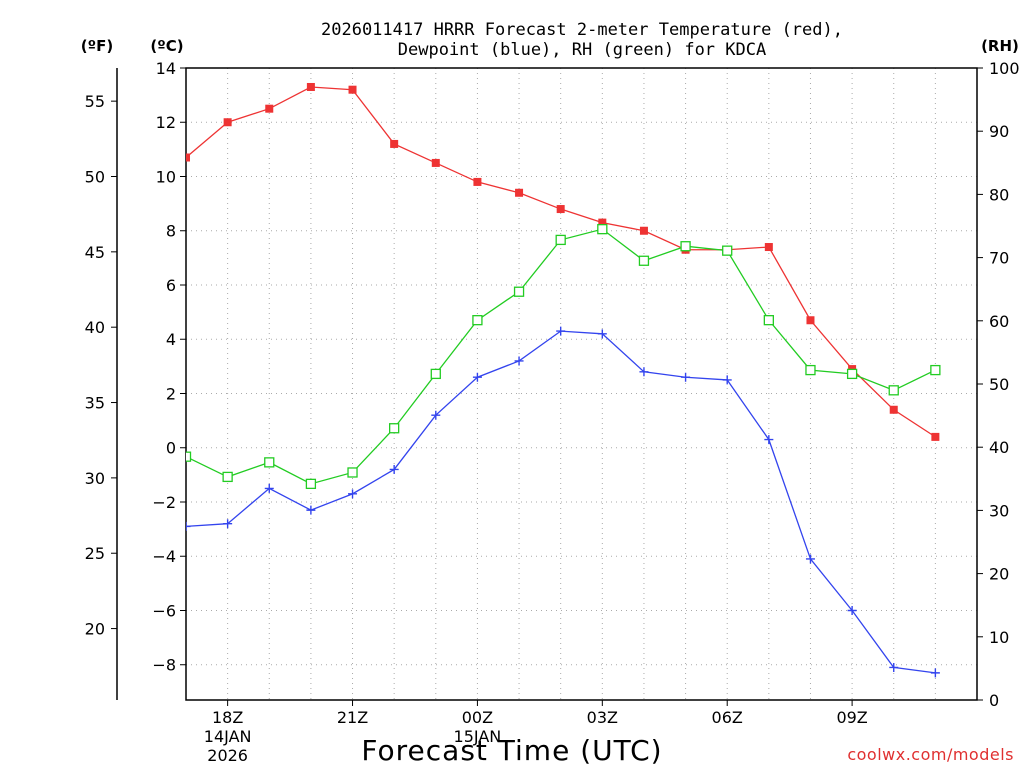 The width and height of the screenshot is (1024, 768). What do you see at coordinates (95, 101) in the screenshot?
I see `fahrenheit-tick-label: 55` at bounding box center [95, 101].